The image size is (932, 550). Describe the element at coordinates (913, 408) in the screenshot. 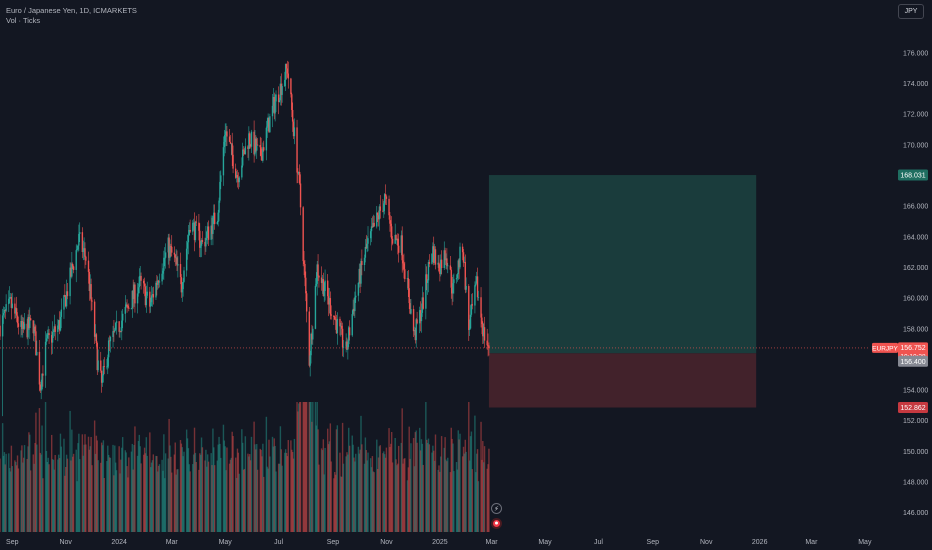

I see `stop-price-label-bg` at that location.